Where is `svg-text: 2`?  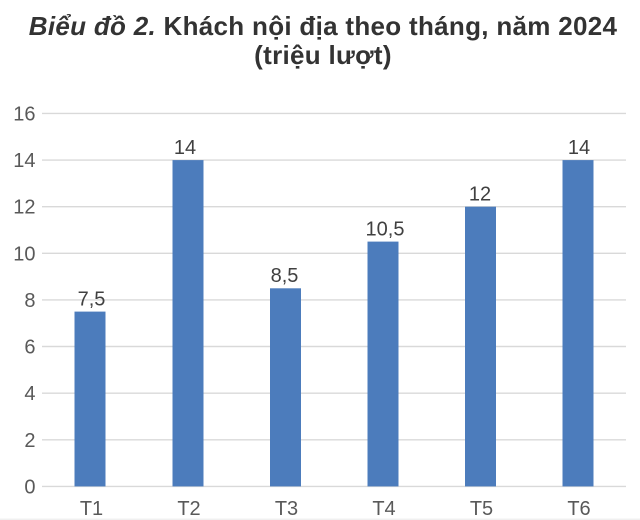
svg-text: 2 is located at coordinates (29, 441).